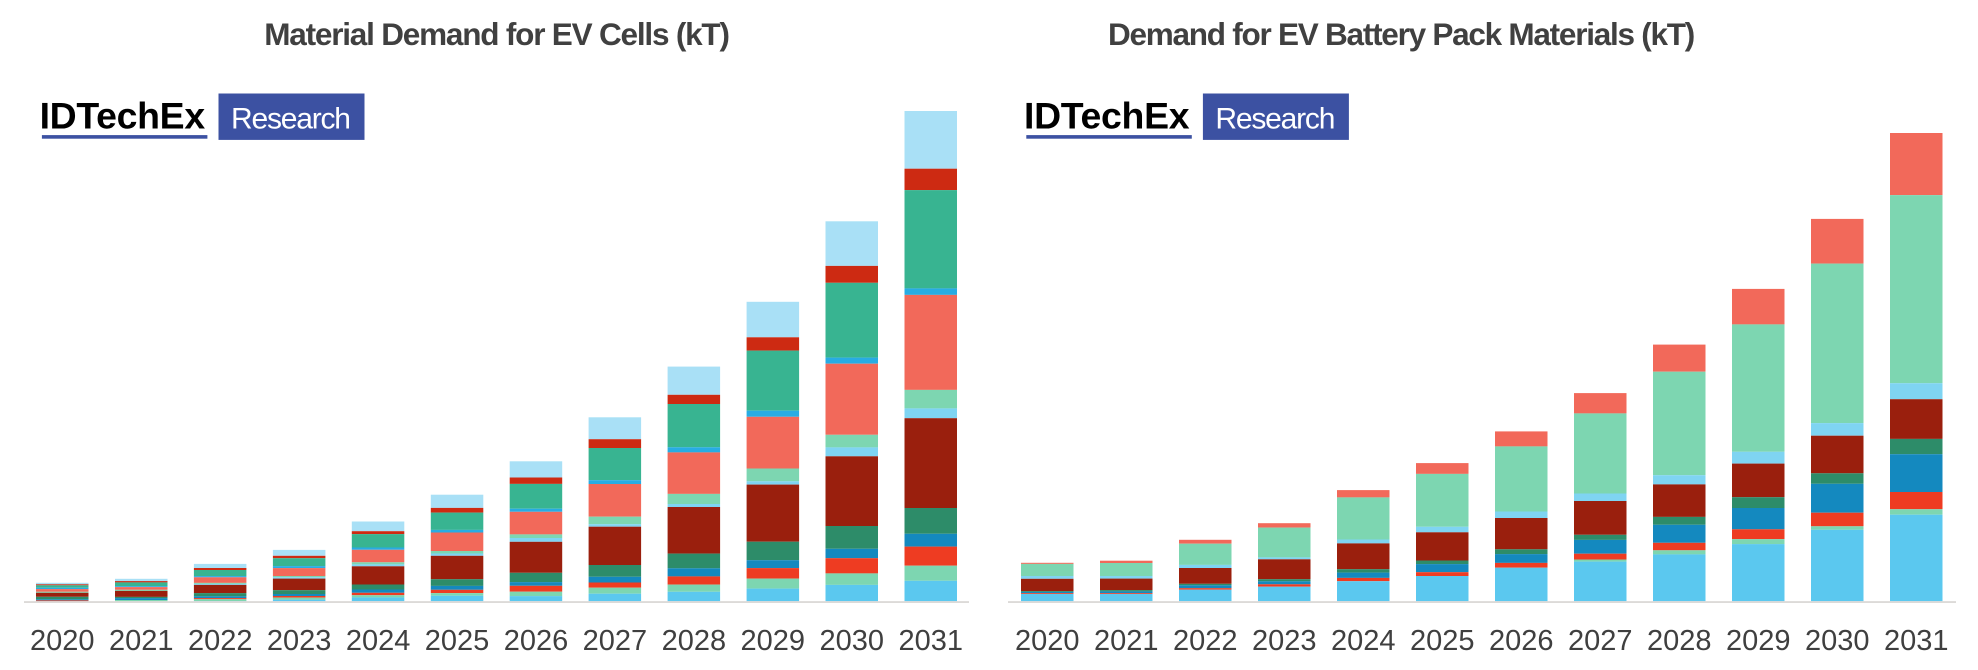  I want to click on svg-text:Material Demand for EV Cells (: Material Demand for EV Cells (kT), so click(496, 34).